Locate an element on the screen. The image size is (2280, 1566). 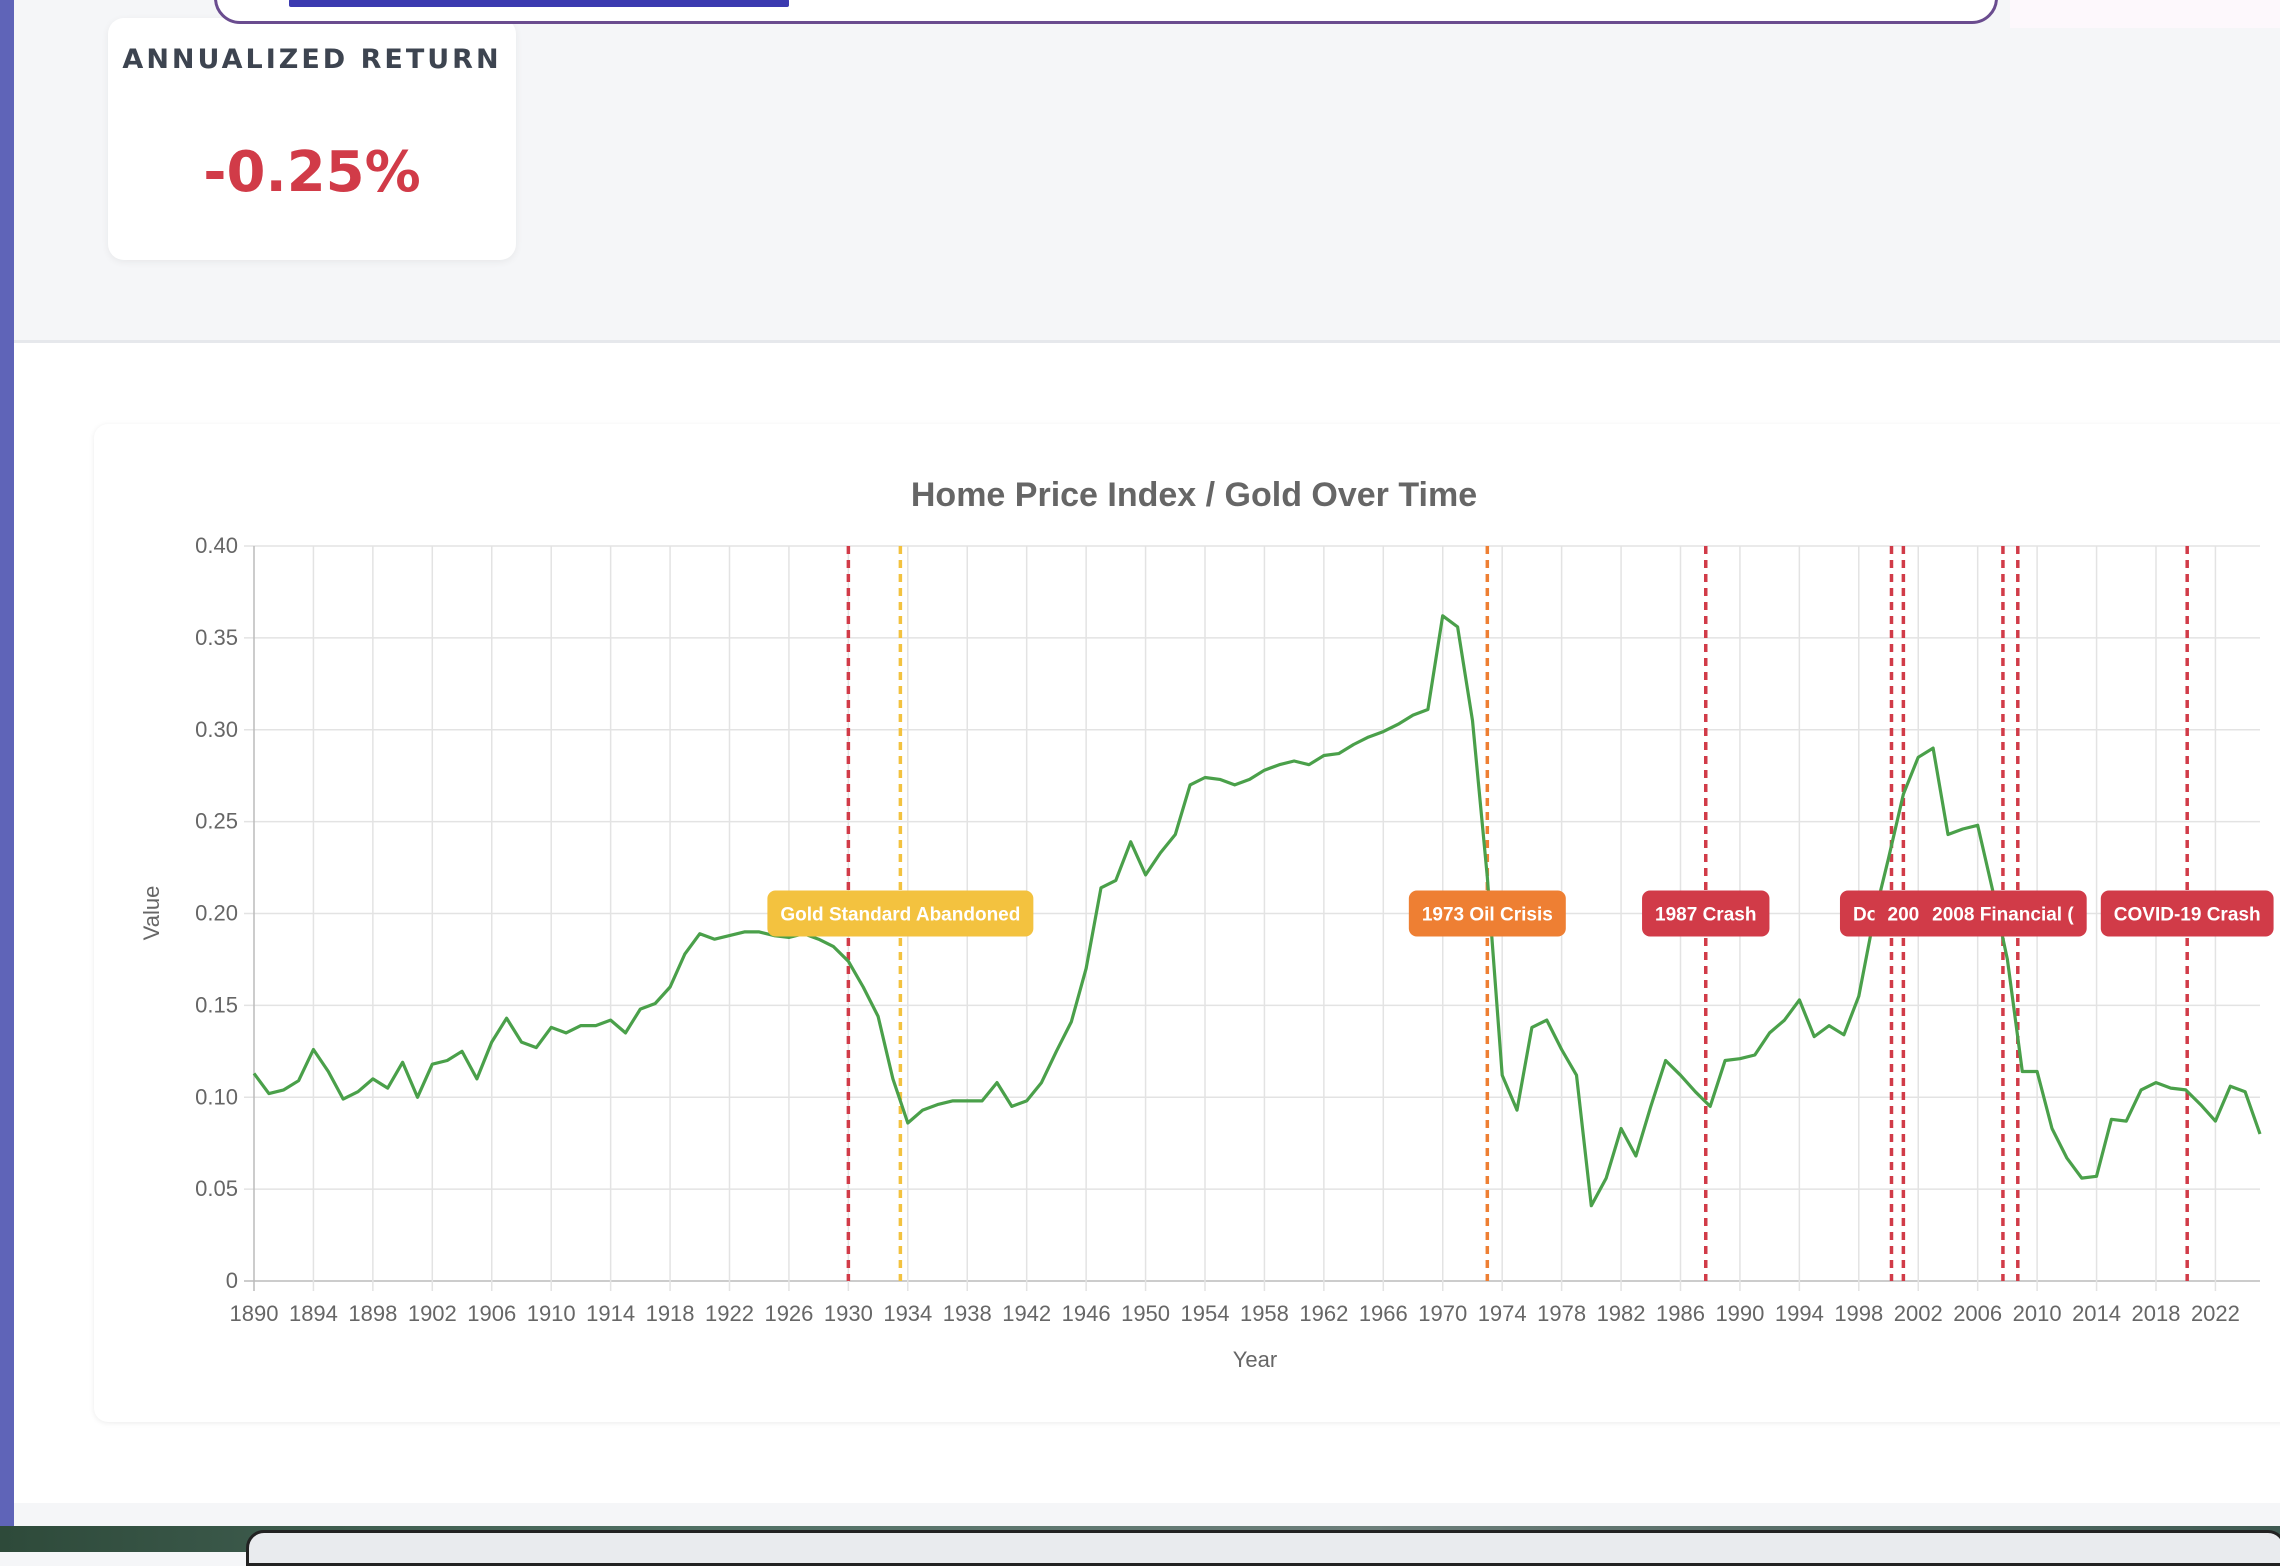
x-tick-label: 1986 is located at coordinates (1680, 1313).